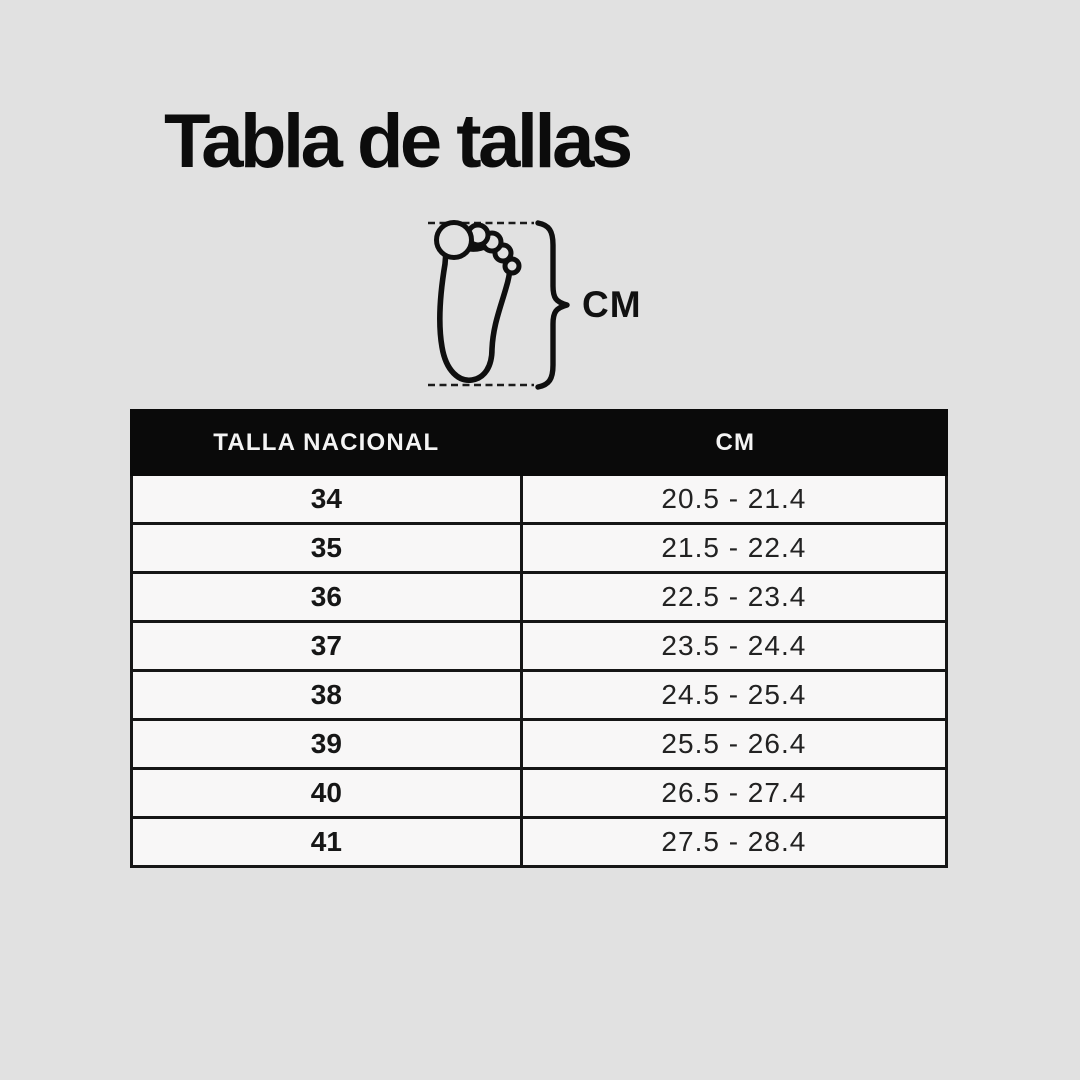 This screenshot has width=1080, height=1080. Describe the element at coordinates (734, 743) in the screenshot. I see `cm-range-cell: 25.5 - 26.4` at that location.